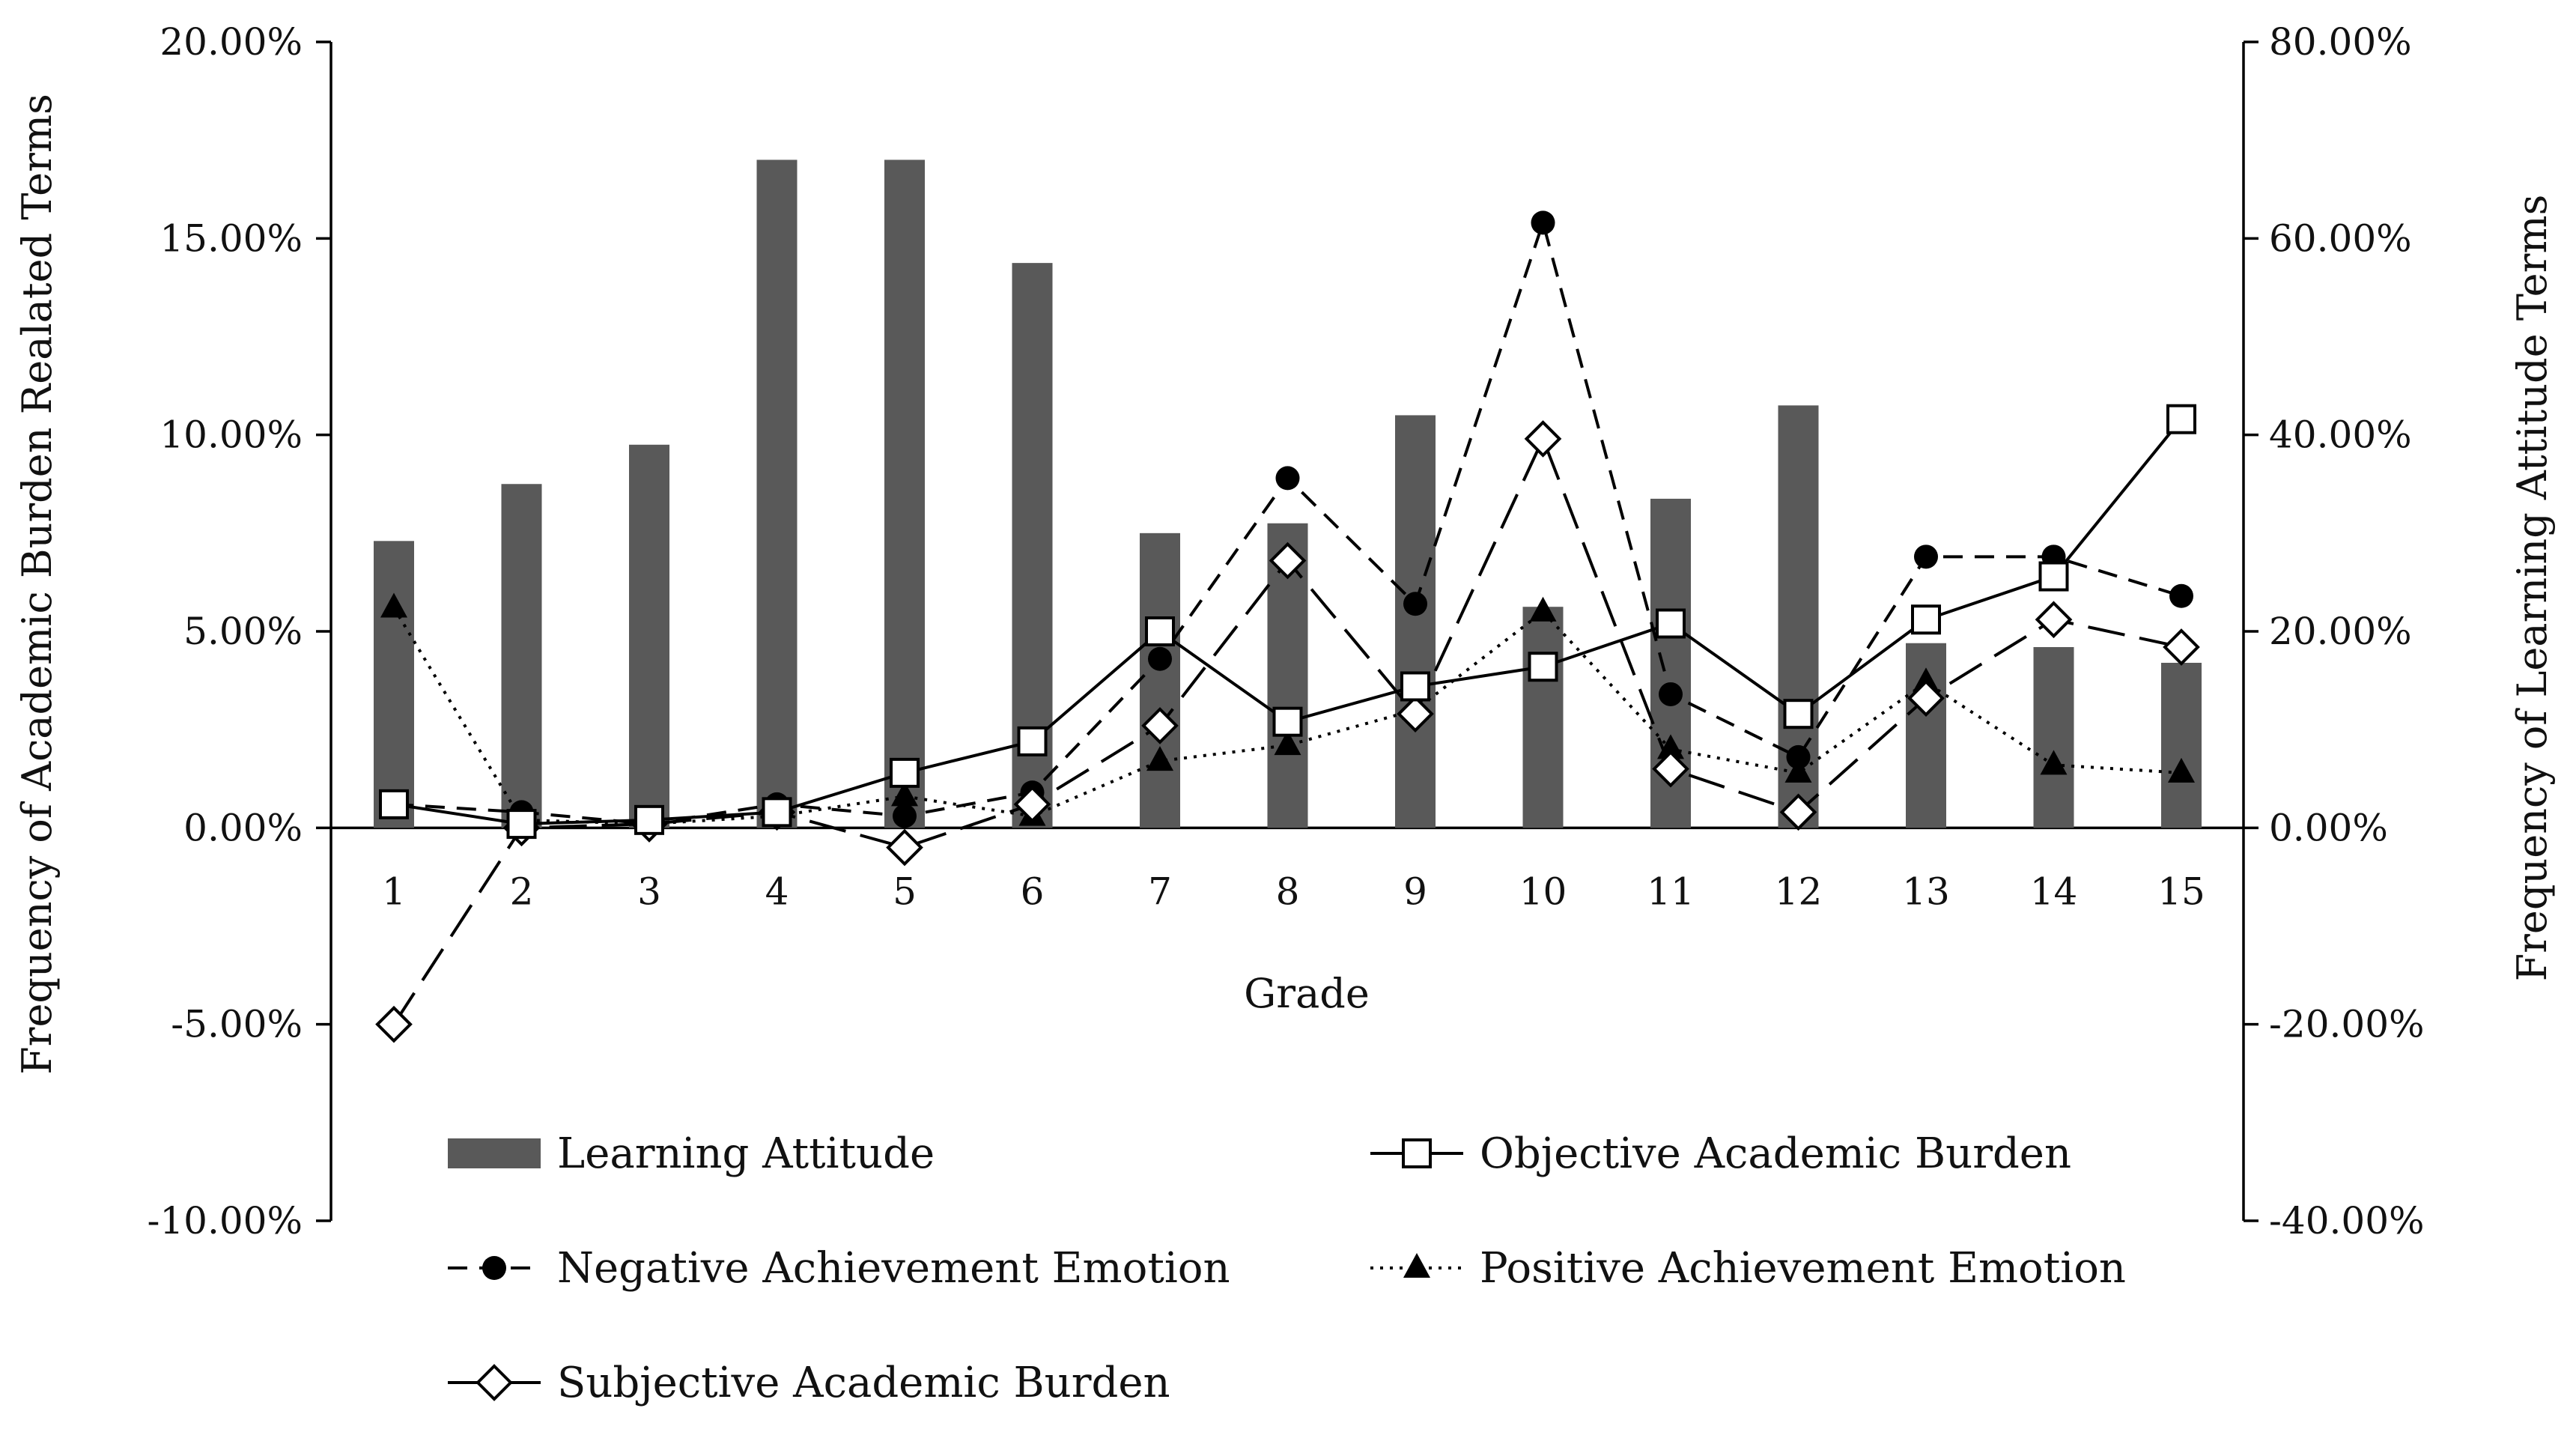  What do you see at coordinates (2347, 1024) in the screenshot?
I see `right-y-tick-label: -20.00%` at bounding box center [2347, 1024].